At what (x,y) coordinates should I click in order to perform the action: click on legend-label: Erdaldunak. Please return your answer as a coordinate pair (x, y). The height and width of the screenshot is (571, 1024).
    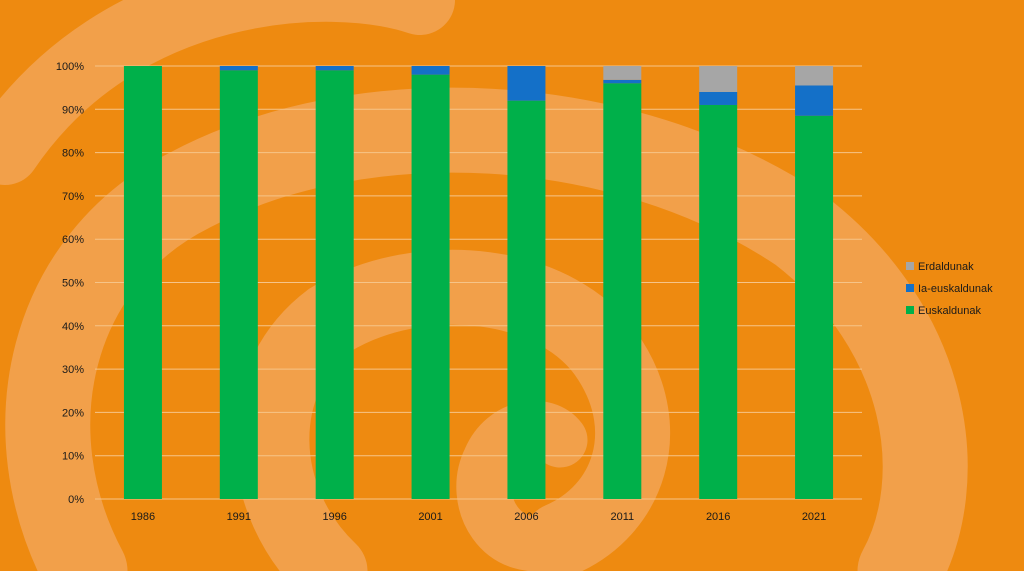
    Looking at the image, I should click on (946, 267).